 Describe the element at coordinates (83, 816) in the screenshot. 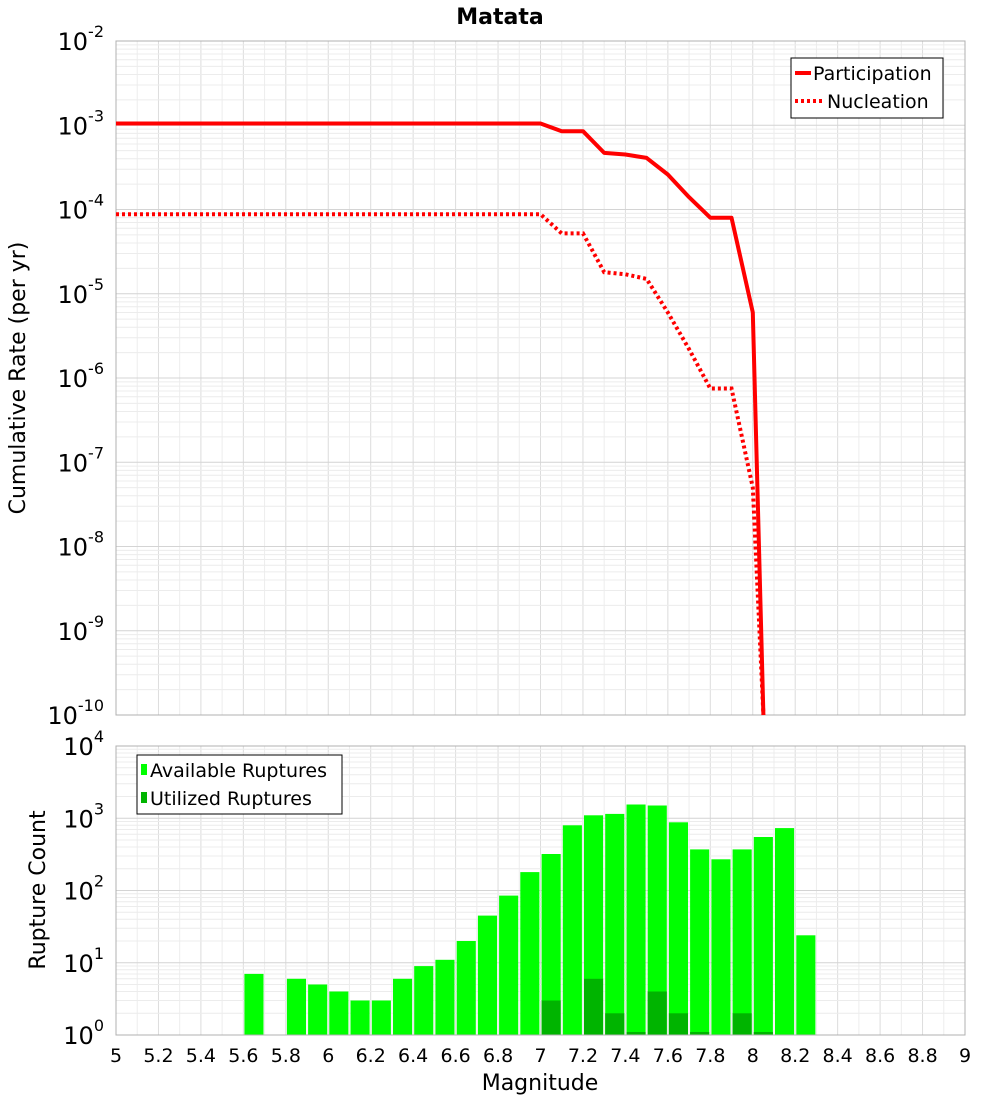

I see `bottom-y-tick-label: 10³` at that location.